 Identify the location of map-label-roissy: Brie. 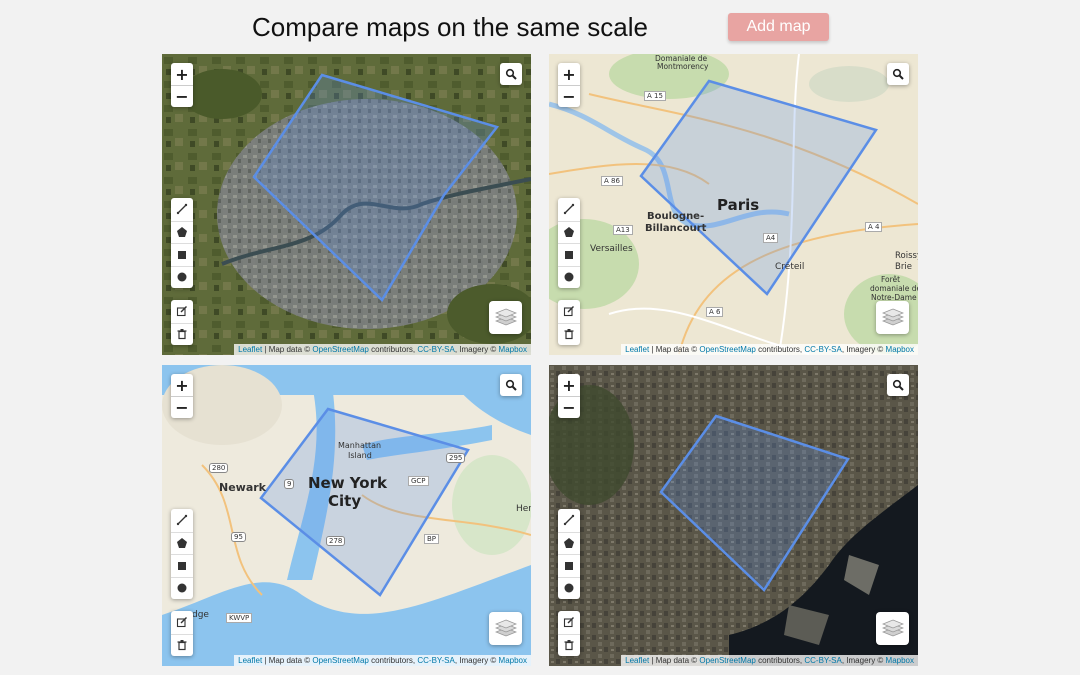
(903, 267).